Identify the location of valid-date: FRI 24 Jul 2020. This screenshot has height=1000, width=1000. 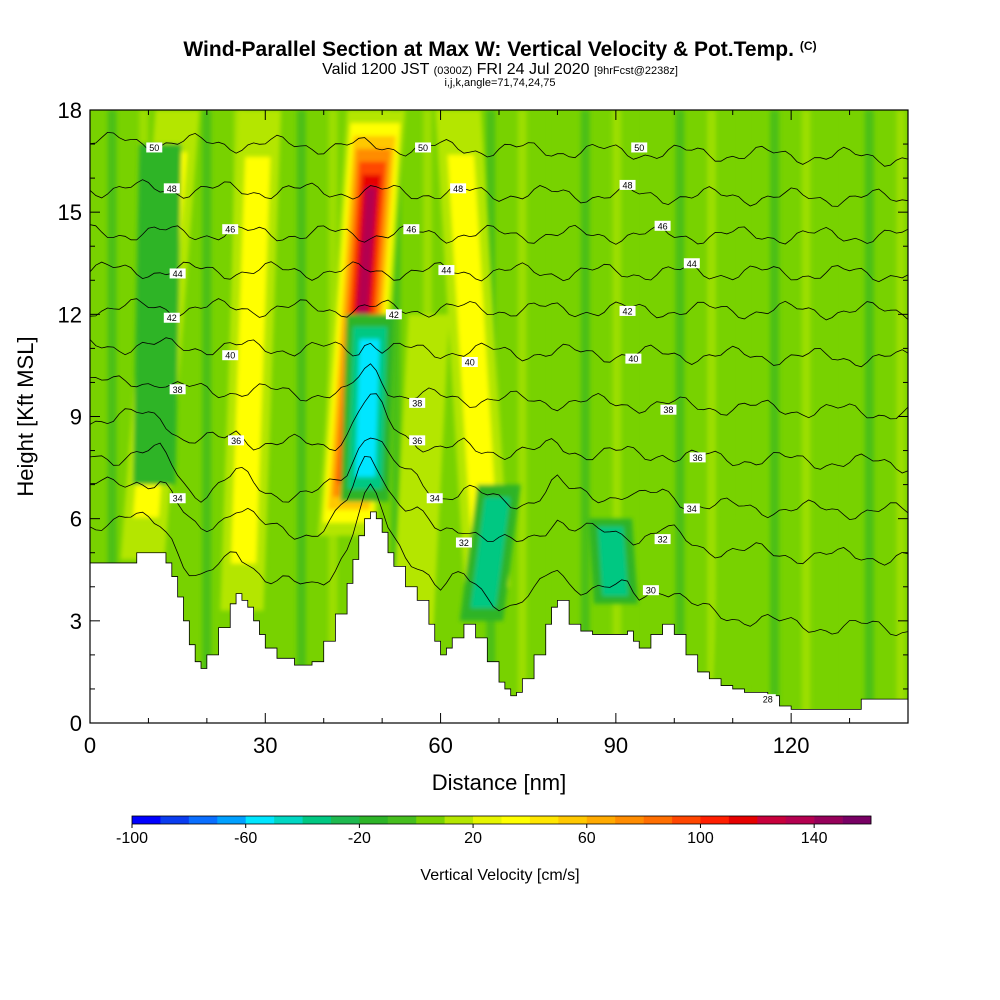
(533, 69).